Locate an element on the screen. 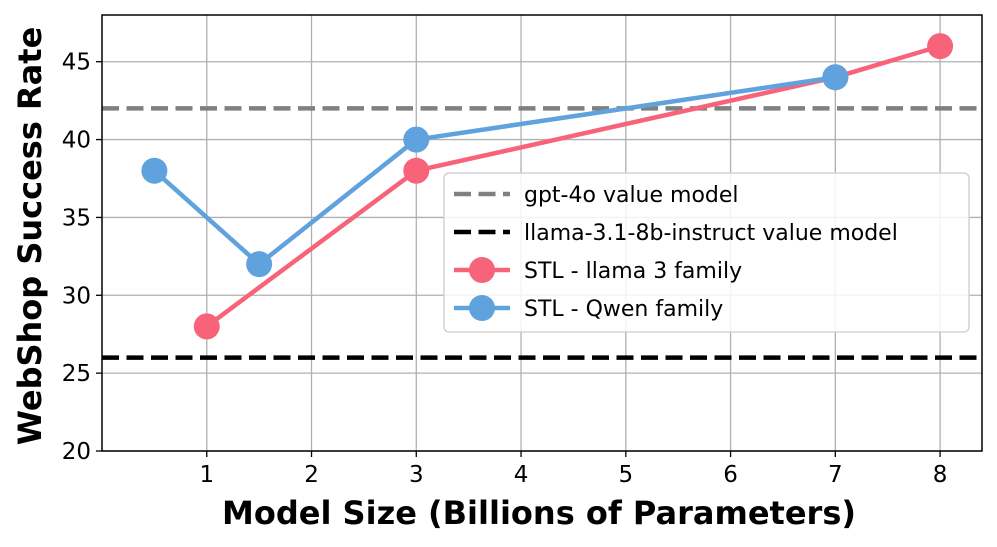 The image size is (997, 547). x-tick-label: 5 is located at coordinates (625, 475).